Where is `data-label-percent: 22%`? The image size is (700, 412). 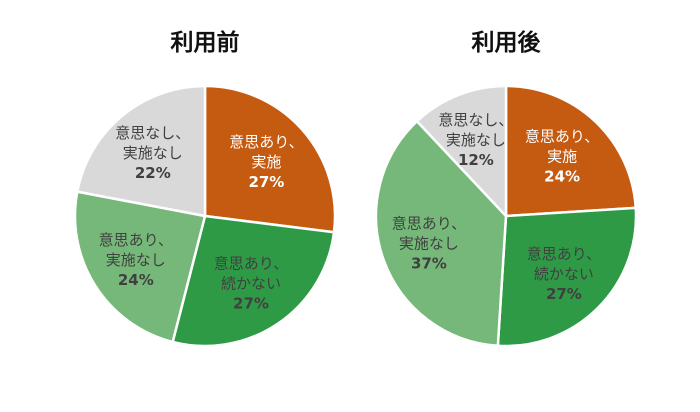 data-label-percent: 22% is located at coordinates (153, 173).